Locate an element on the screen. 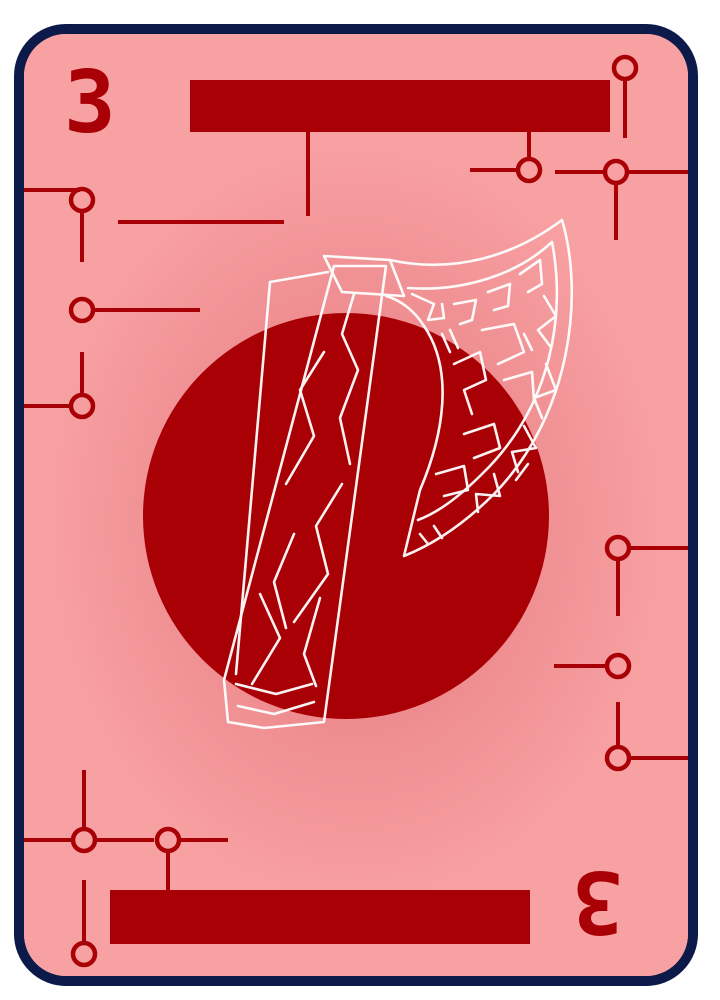  top-banner is located at coordinates (400, 106).